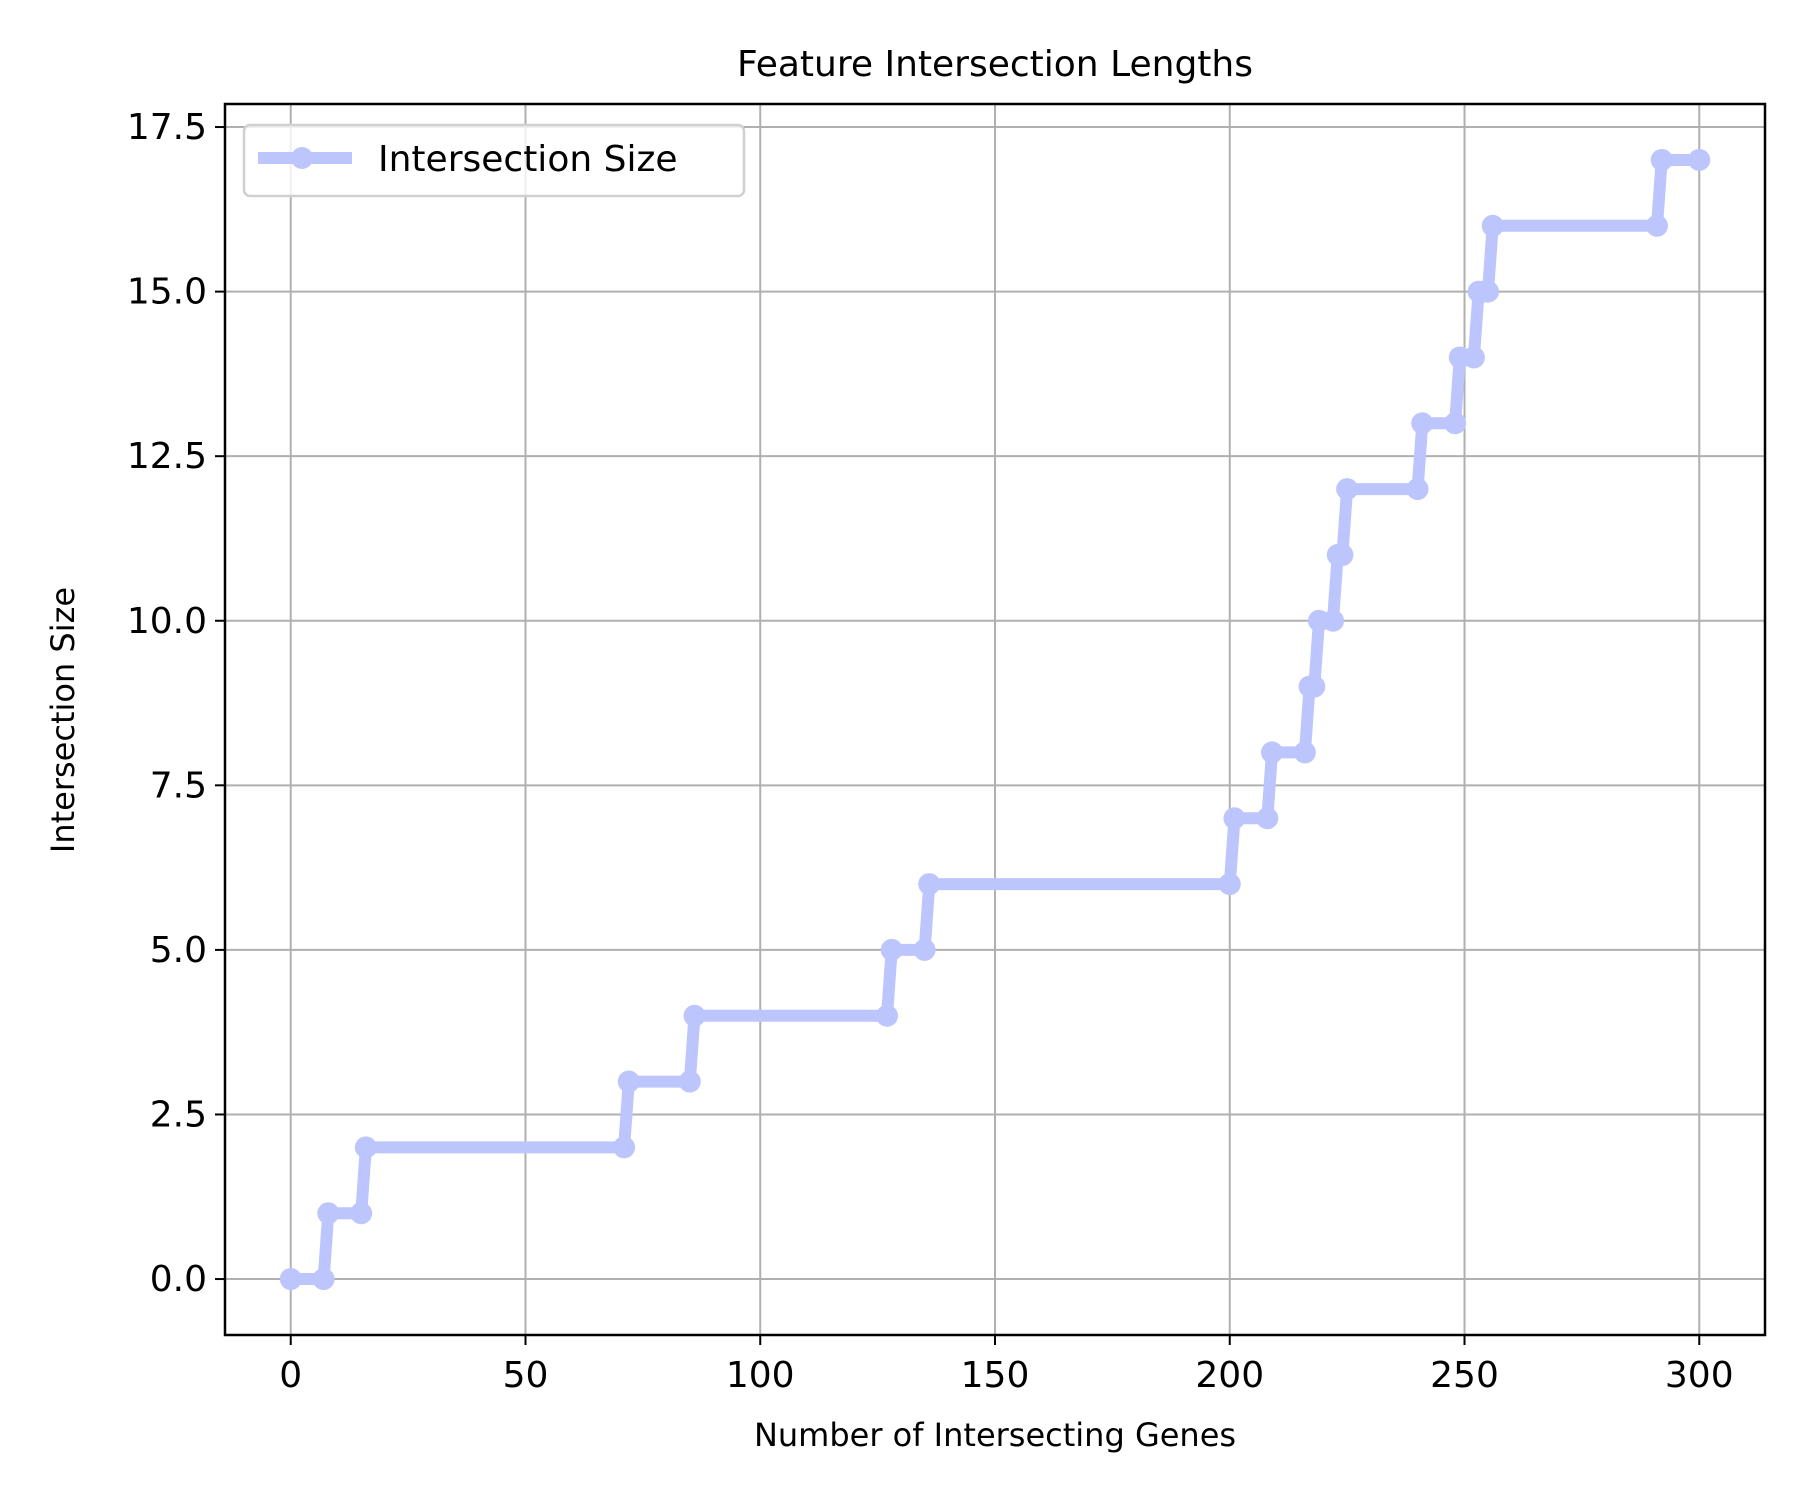 The image size is (1800, 1500). What do you see at coordinates (178, 1114) in the screenshot?
I see `y-tick-label: 2.5` at bounding box center [178, 1114].